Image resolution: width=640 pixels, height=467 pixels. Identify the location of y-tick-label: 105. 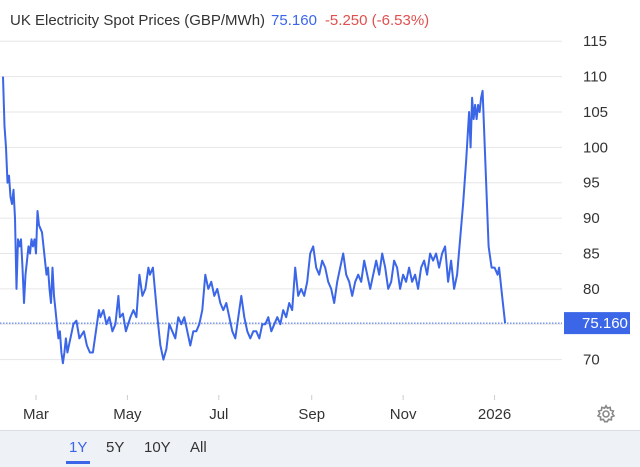
(595, 112).